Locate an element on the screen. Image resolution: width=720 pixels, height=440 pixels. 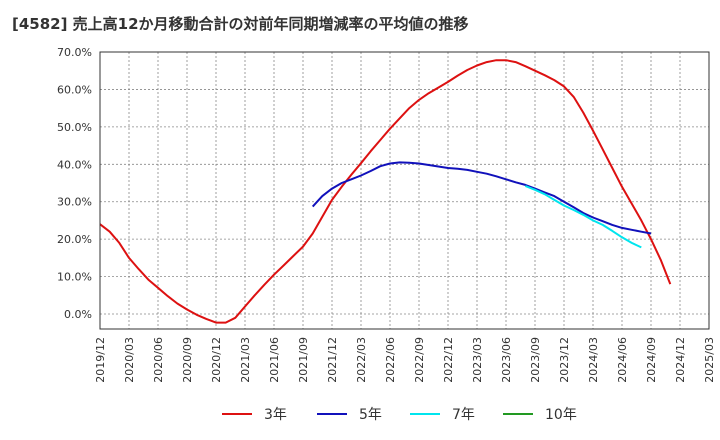
x-tick-label: 2021/12 is located at coordinates (332, 360).